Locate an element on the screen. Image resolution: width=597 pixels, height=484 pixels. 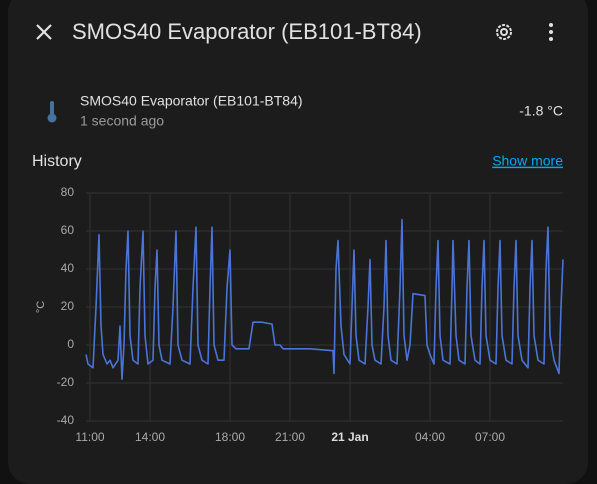
last-changed: 1 second ago is located at coordinates (122, 121).